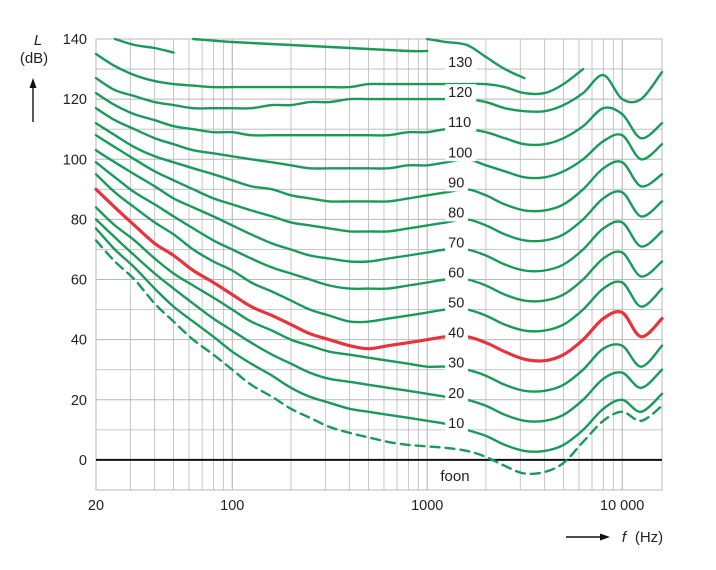 This screenshot has width=716, height=570. Describe the element at coordinates (33, 83) in the screenshot. I see `y-axis-arrow-head` at that location.